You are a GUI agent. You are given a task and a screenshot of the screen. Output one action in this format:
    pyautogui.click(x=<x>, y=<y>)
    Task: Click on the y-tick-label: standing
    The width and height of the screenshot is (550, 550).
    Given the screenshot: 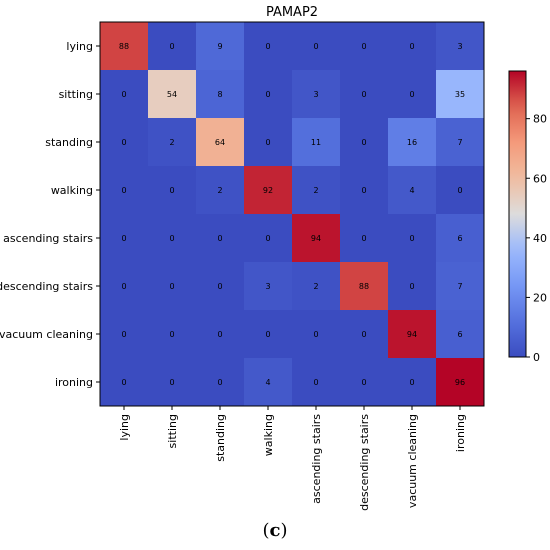 What is the action you would take?
    pyautogui.click(x=69, y=142)
    